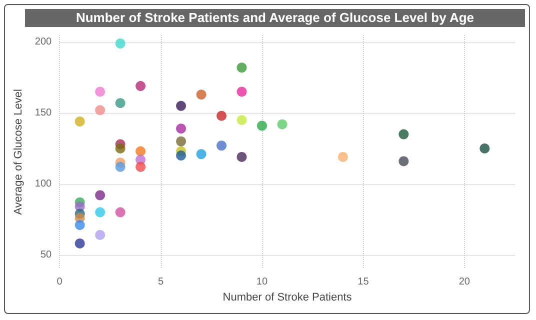 Image resolution: width=536 pixels, height=320 pixels. Describe the element at coordinates (59, 282) in the screenshot. I see `x-tick-label: 0` at that location.